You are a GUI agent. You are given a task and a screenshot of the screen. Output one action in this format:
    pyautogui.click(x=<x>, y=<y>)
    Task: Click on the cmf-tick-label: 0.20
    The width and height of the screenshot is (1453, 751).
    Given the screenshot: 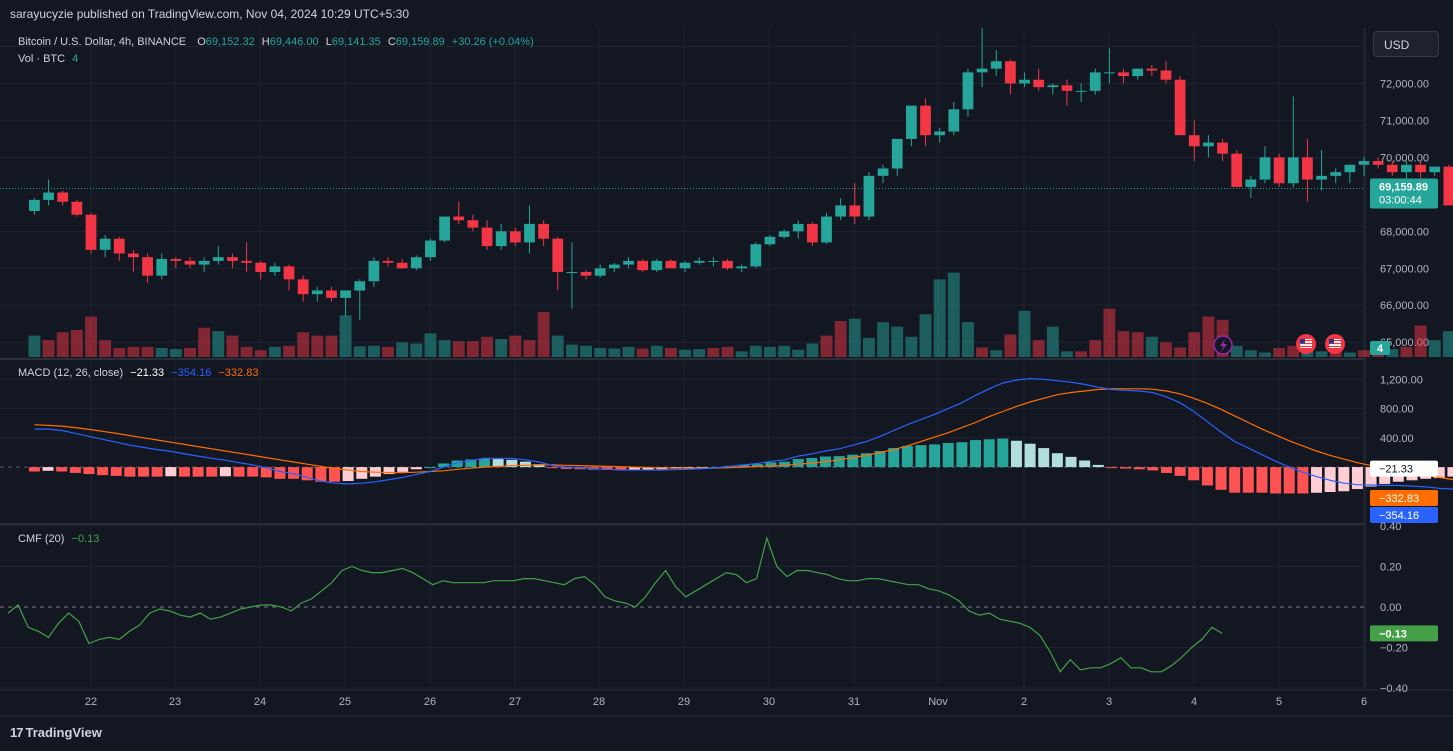 What is the action you would take?
    pyautogui.click(x=1390, y=568)
    